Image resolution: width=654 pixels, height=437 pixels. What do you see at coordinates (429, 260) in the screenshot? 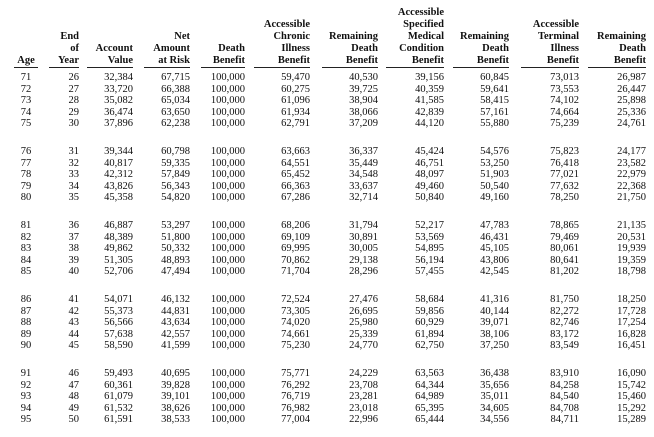
I see `table-cell: 56,194` at bounding box center [429, 260].